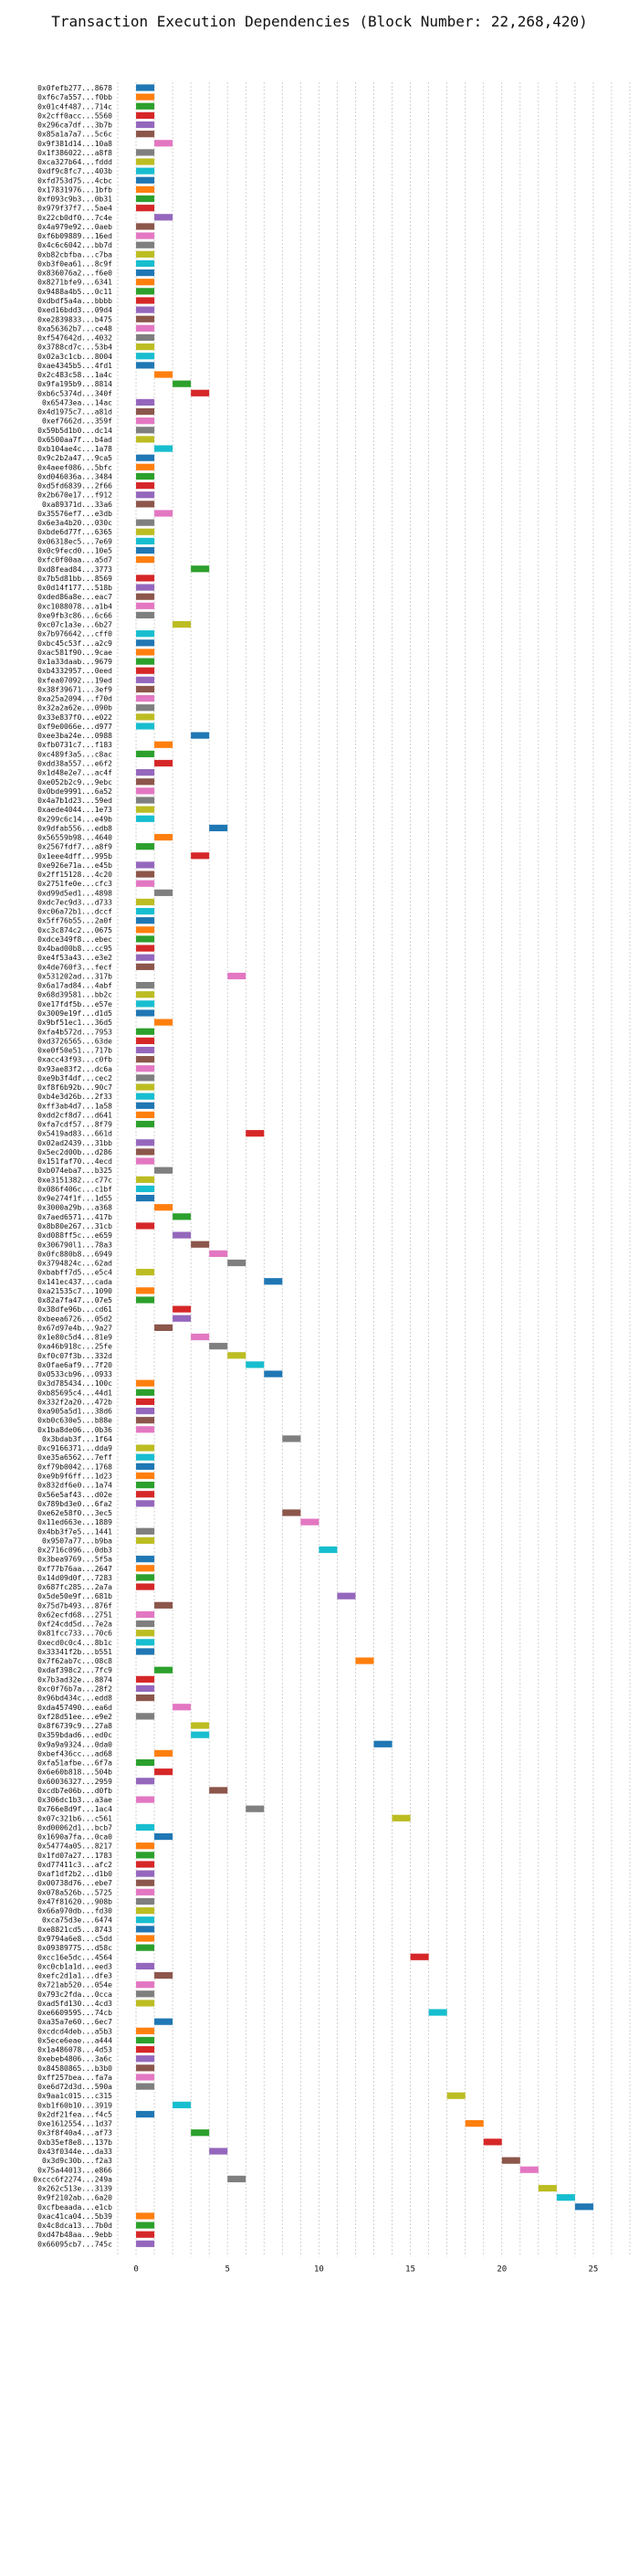 The image size is (639, 2576). Describe the element at coordinates (74, 541) in the screenshot. I see `y-tick-label: 0x06318ec5...7e69` at that location.